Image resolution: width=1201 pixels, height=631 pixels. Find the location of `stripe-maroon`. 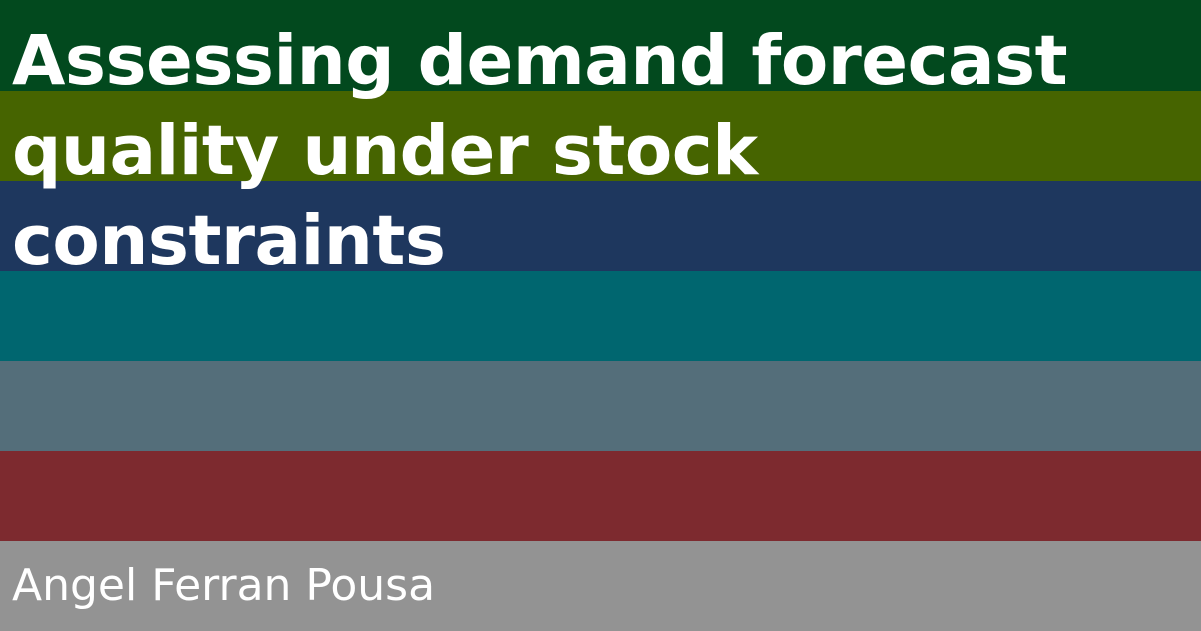

stripe-maroon is located at coordinates (600, 496).